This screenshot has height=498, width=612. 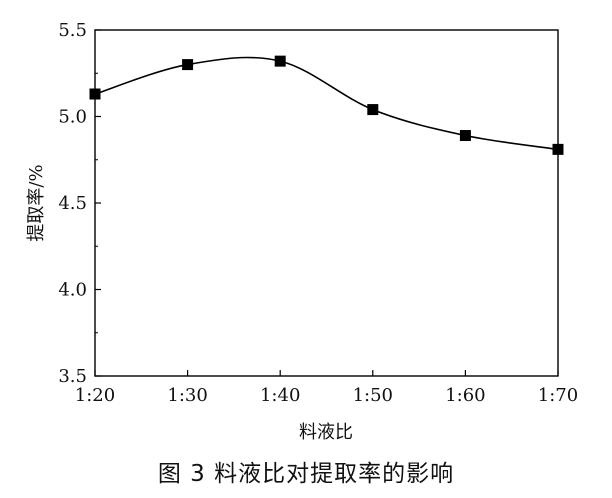 I want to click on x-tick-label: 1:60, so click(x=465, y=395).